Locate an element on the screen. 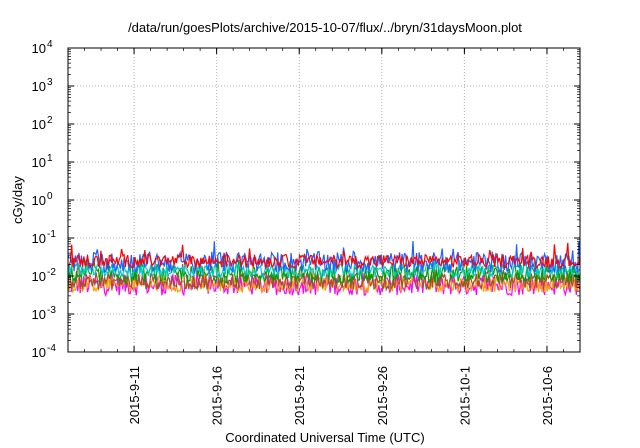 The image size is (640, 448). x-tick-label: 2015-10-1 is located at coordinates (464, 395).